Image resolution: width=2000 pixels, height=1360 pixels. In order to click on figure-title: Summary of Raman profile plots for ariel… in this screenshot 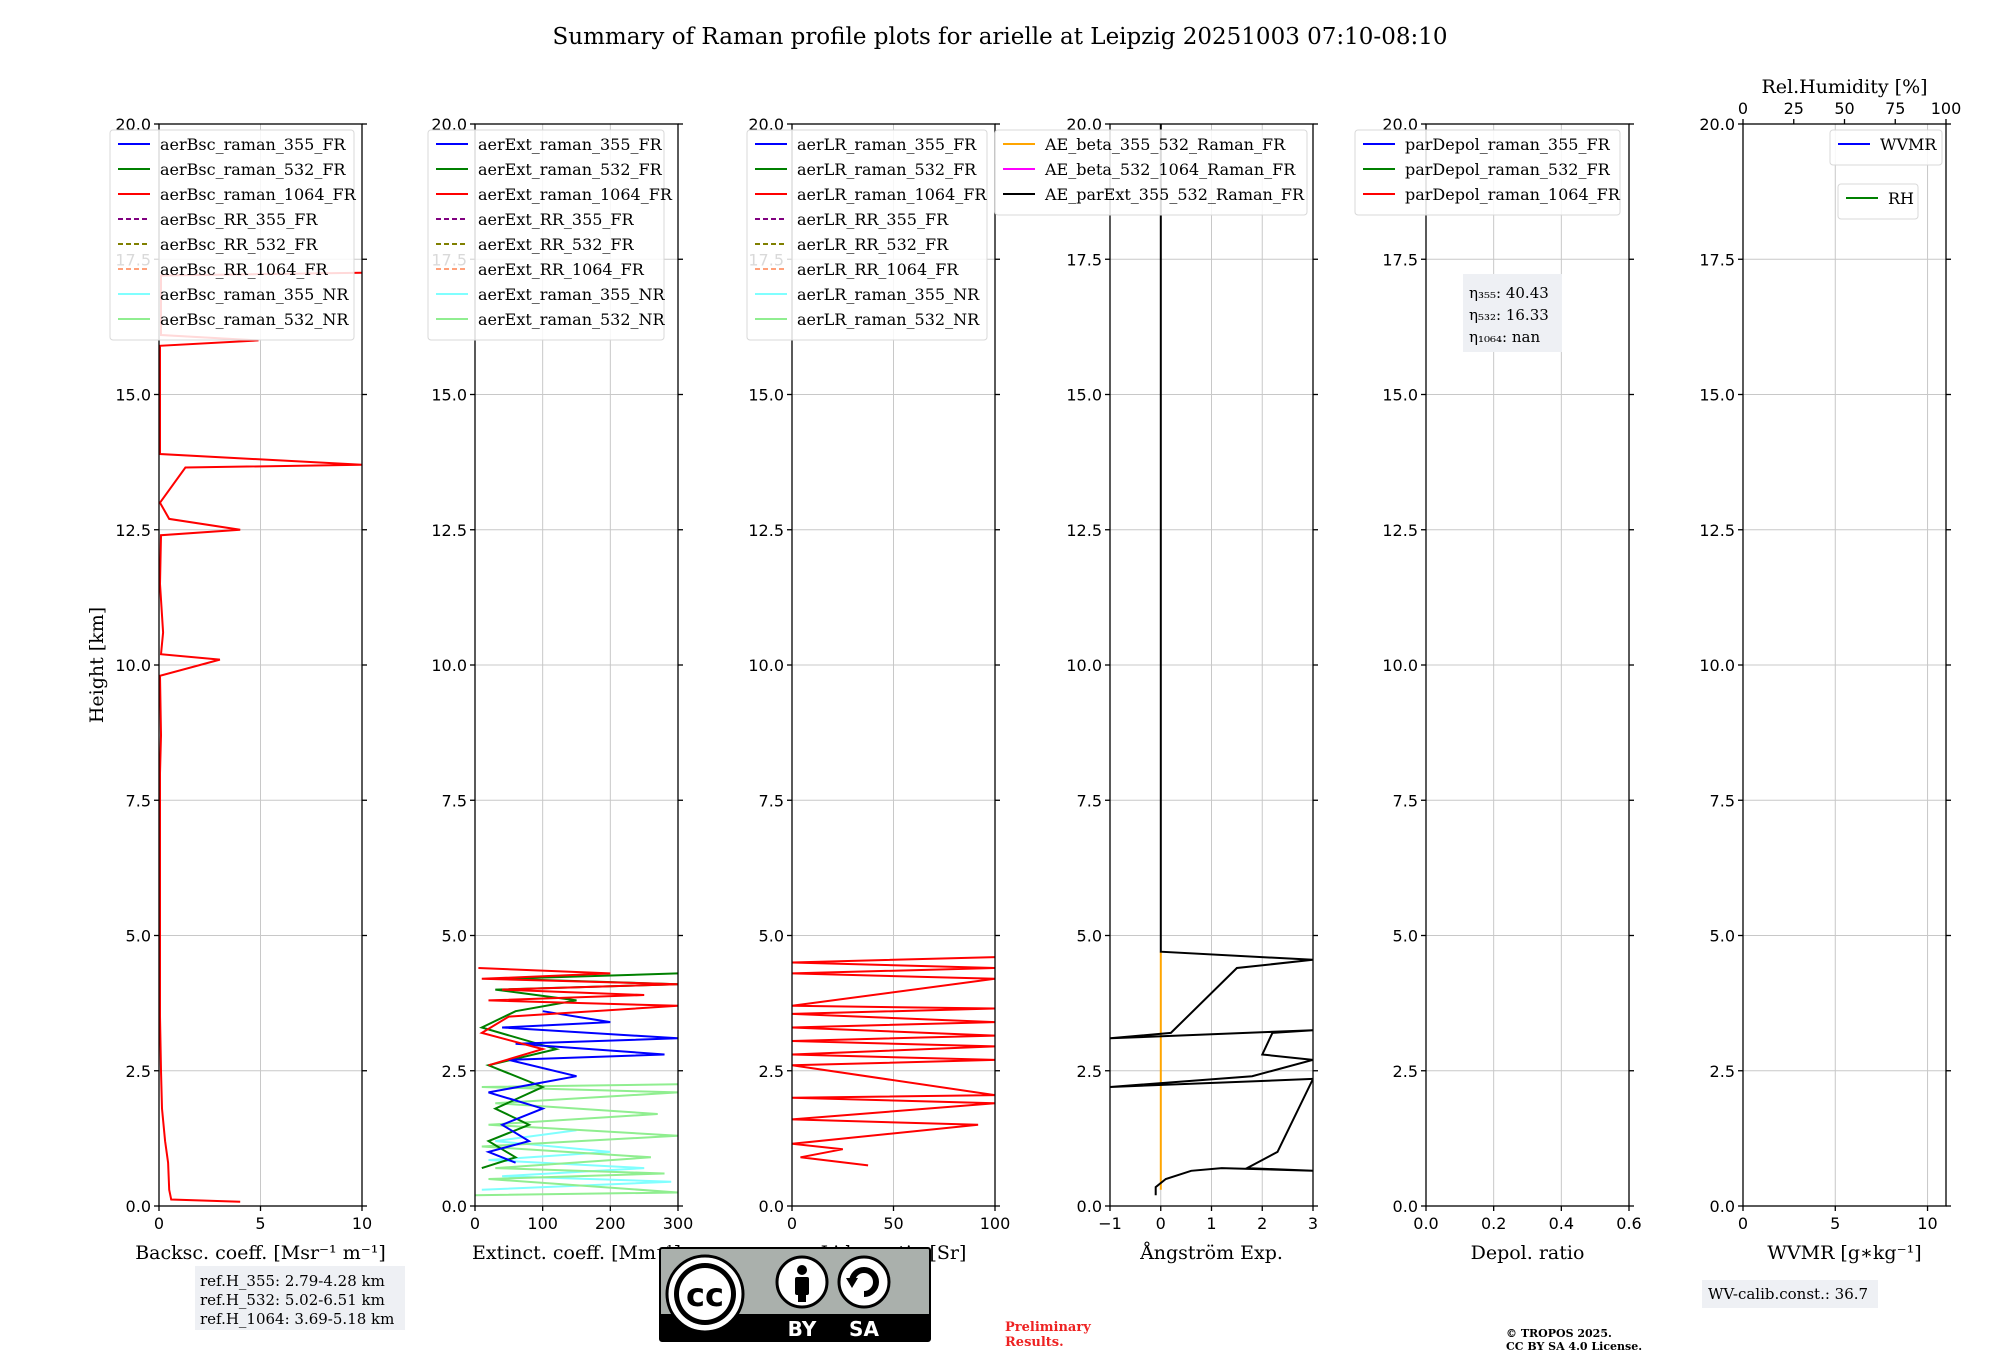, I will do `click(1000, 37)`.